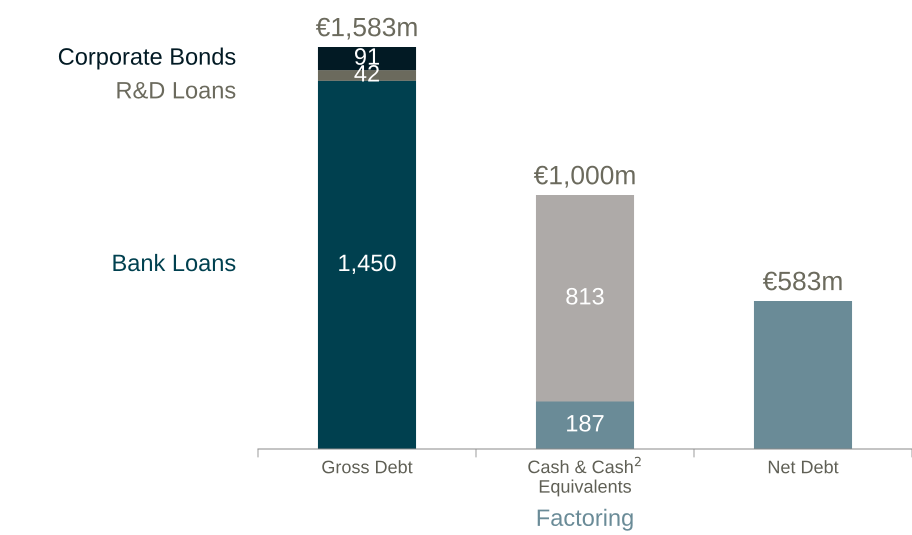 The image size is (912, 535). What do you see at coordinates (174, 263) in the screenshot?
I see `text: Bank Loans` at bounding box center [174, 263].